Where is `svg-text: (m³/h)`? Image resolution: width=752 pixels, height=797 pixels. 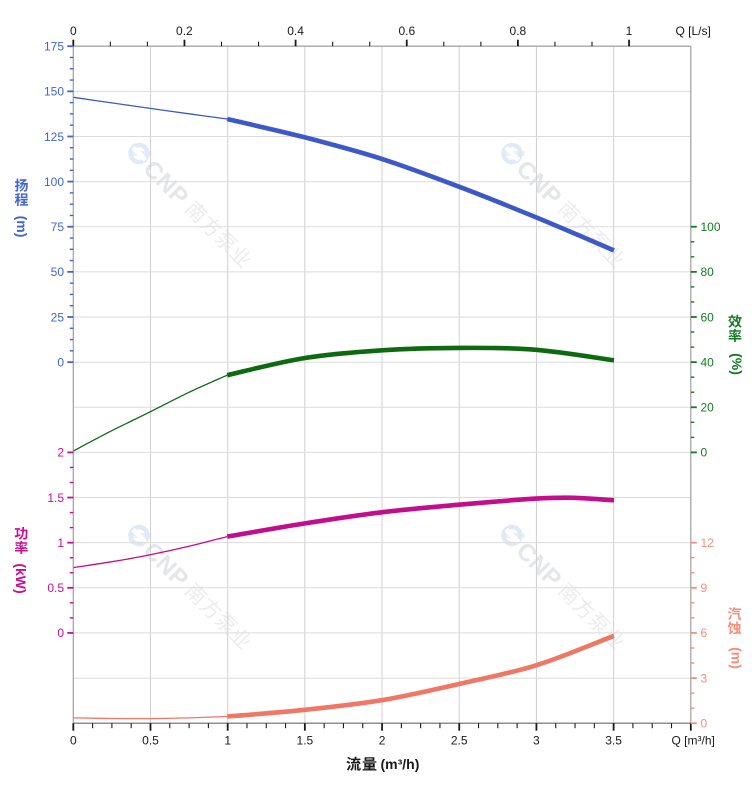
svg-text: (m³/h) is located at coordinates (400, 764).